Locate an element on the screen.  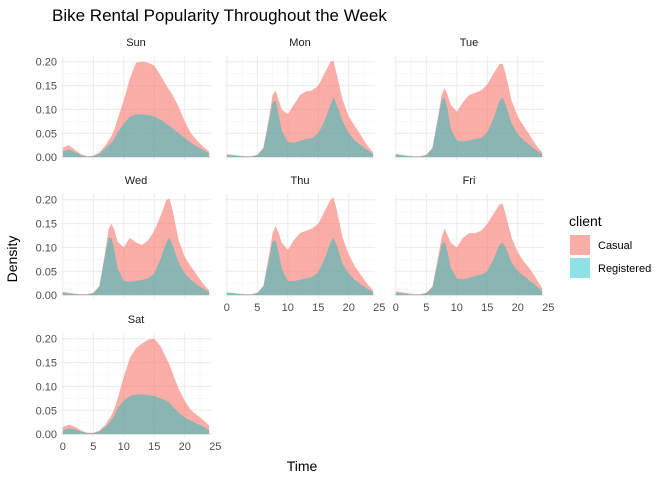
panel-sat: Sat 0.00 0.05 0.10 0.15 0.20 0 5 10 15 20 25 is located at coordinates (129, 383).